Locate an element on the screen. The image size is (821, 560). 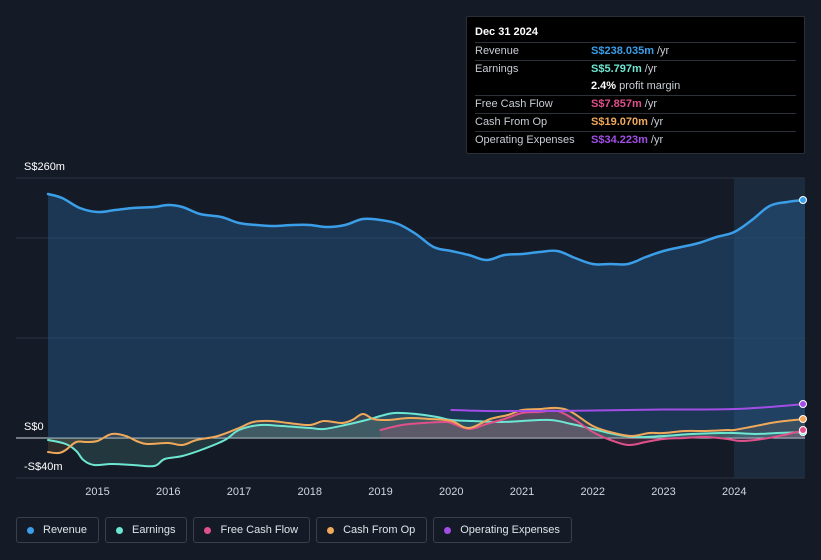
tooltip-row-label: Revenue is located at coordinates (497, 51).